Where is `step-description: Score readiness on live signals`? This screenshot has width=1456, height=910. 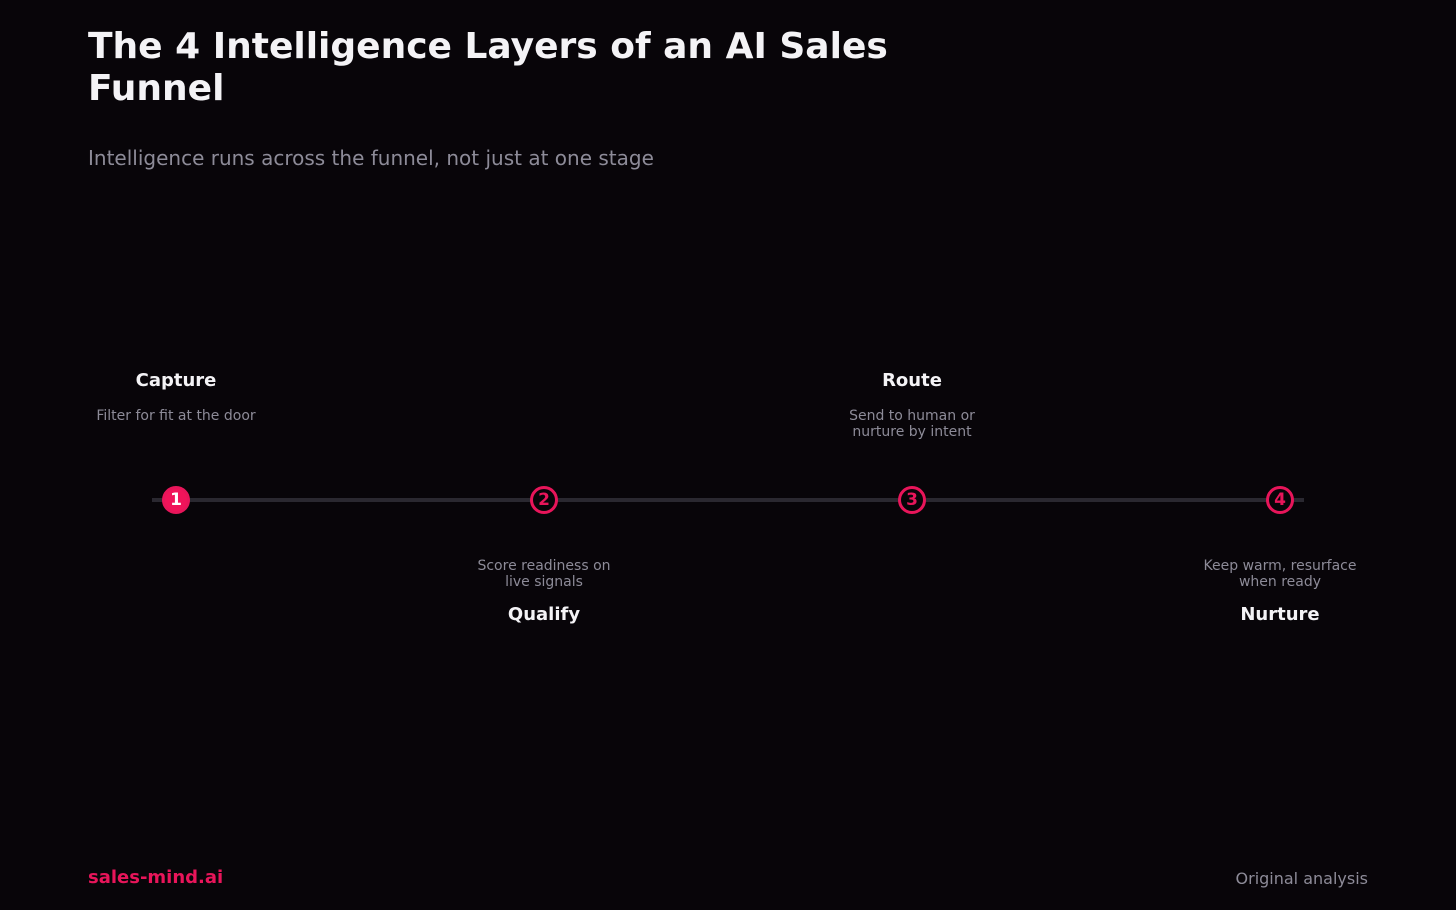 step-description: Score readiness on live signals is located at coordinates (544, 574).